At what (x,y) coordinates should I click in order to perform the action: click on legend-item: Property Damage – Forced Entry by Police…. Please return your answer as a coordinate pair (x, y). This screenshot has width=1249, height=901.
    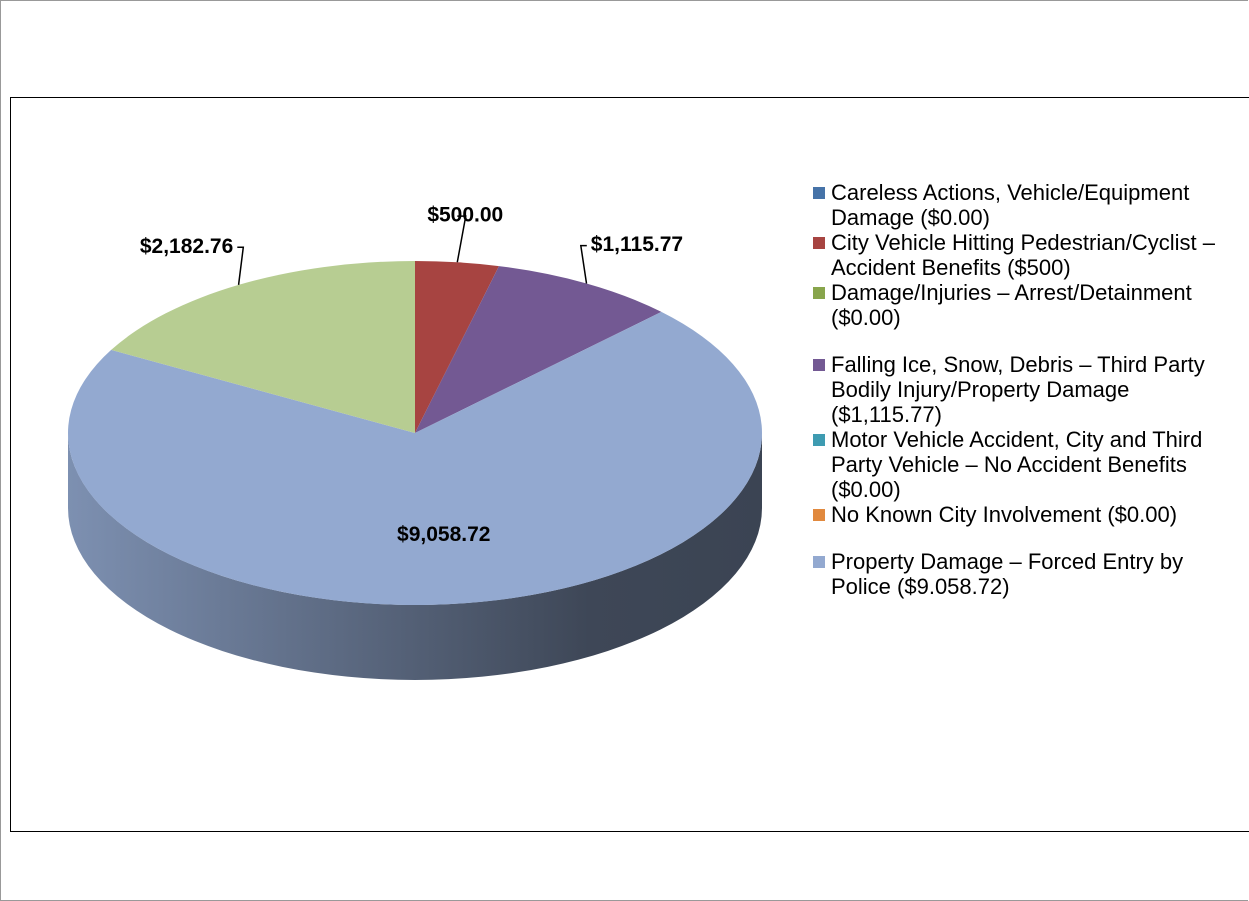
    Looking at the image, I should click on (1018, 574).